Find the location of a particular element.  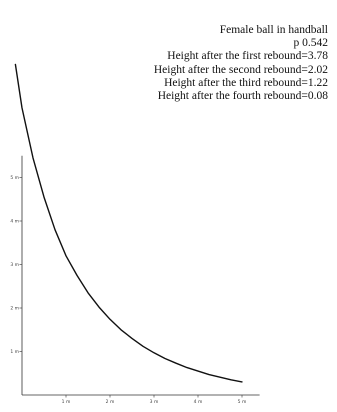

x-tick-label: 5 m is located at coordinates (242, 402).